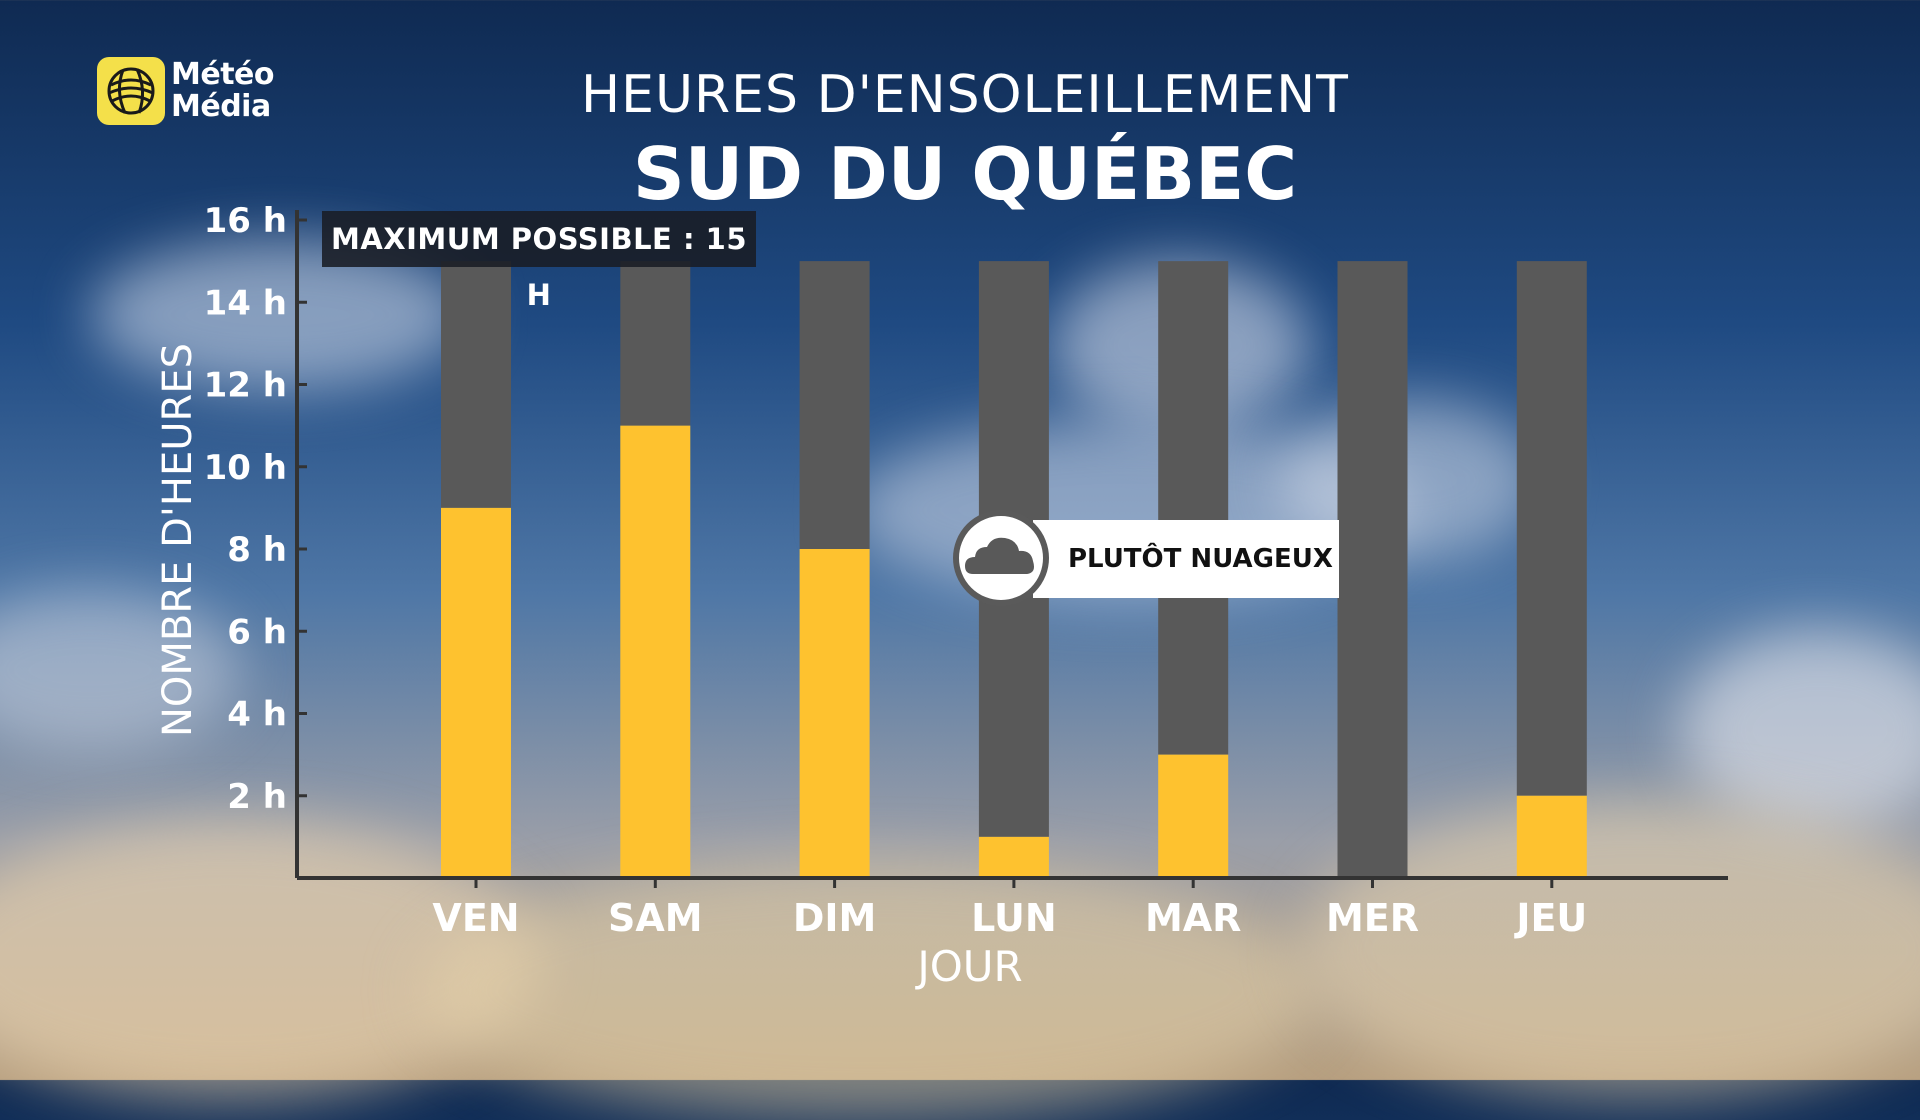  Describe the element at coordinates (475, 918) in the screenshot. I see `x-tick-label: VEN` at that location.